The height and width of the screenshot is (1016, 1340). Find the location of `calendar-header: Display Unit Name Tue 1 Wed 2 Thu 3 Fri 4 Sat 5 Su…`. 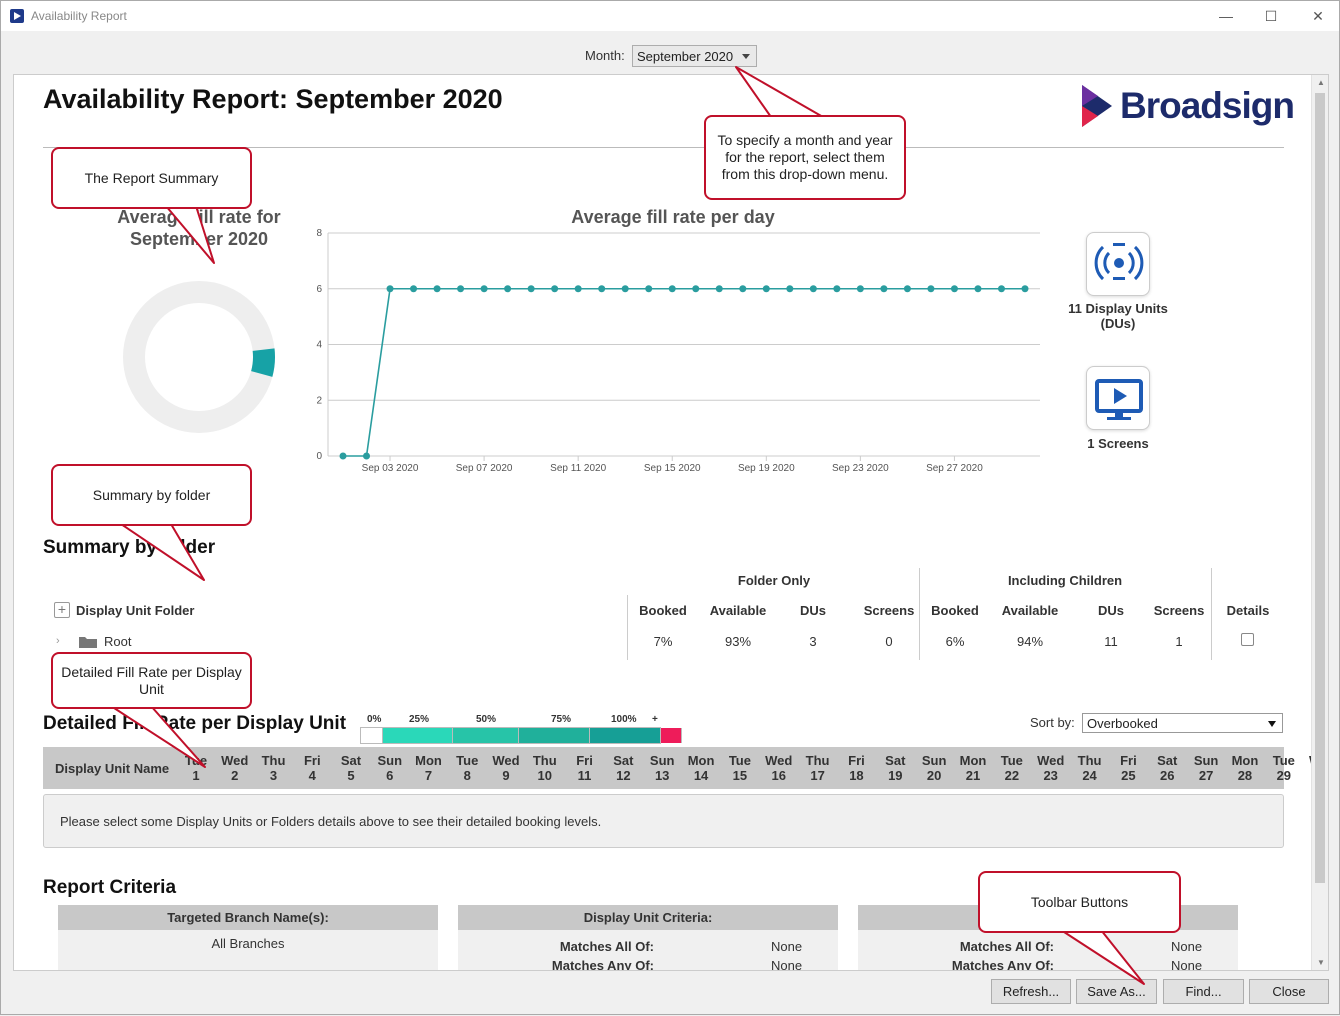

calendar-header: Display Unit Name Tue 1 Wed 2 Thu 3 Fri 4 Sat 5 Su… is located at coordinates (685, 768).